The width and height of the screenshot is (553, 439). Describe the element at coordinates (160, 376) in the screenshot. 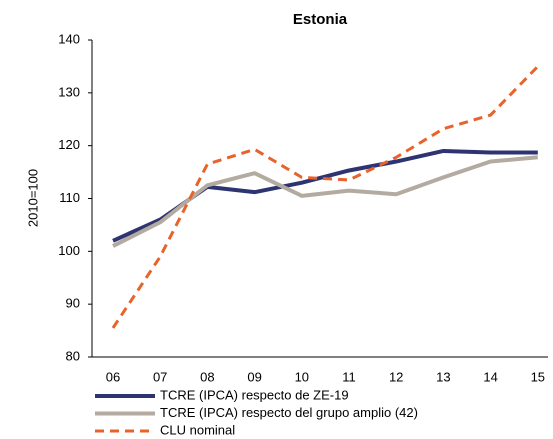

I see `x-tick-label: 07` at that location.